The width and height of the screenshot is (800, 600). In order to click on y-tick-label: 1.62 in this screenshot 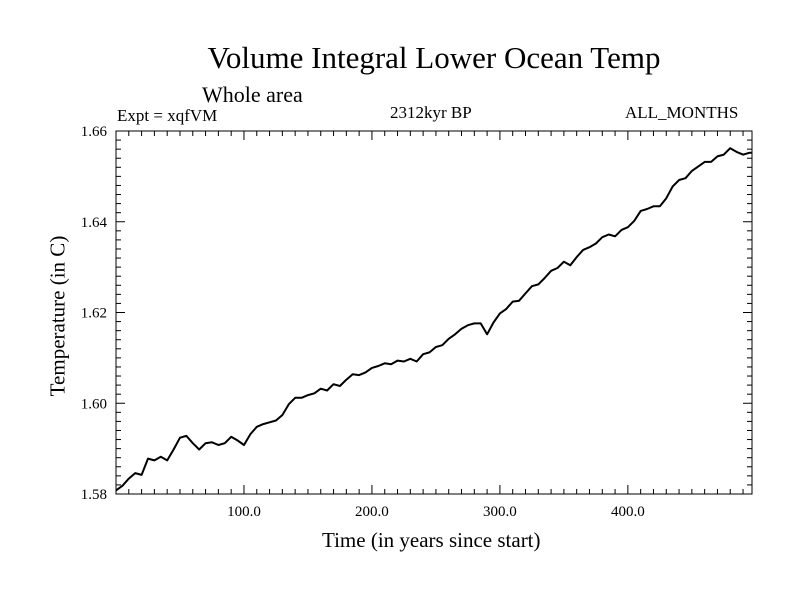, I will do `click(94, 314)`.